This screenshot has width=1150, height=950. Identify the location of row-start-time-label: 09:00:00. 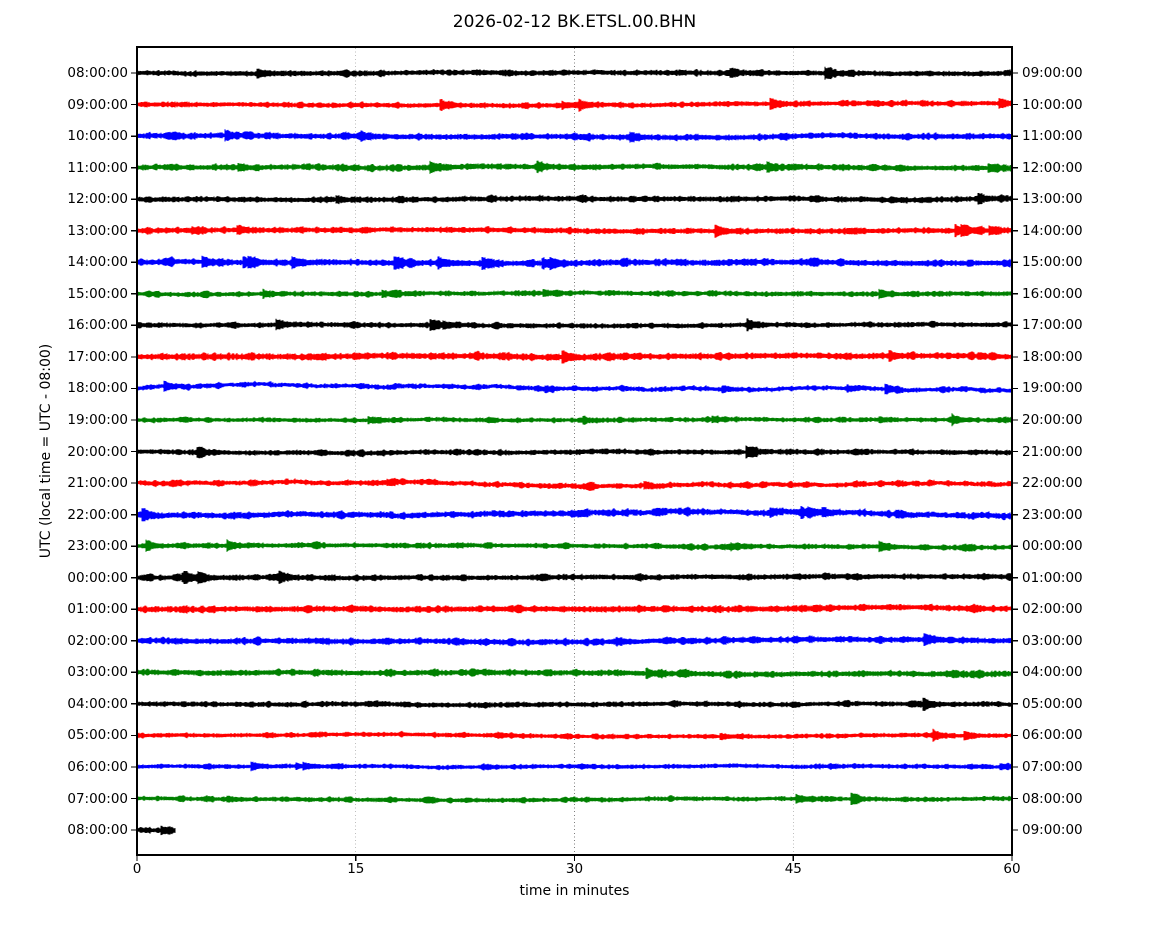
(97, 104).